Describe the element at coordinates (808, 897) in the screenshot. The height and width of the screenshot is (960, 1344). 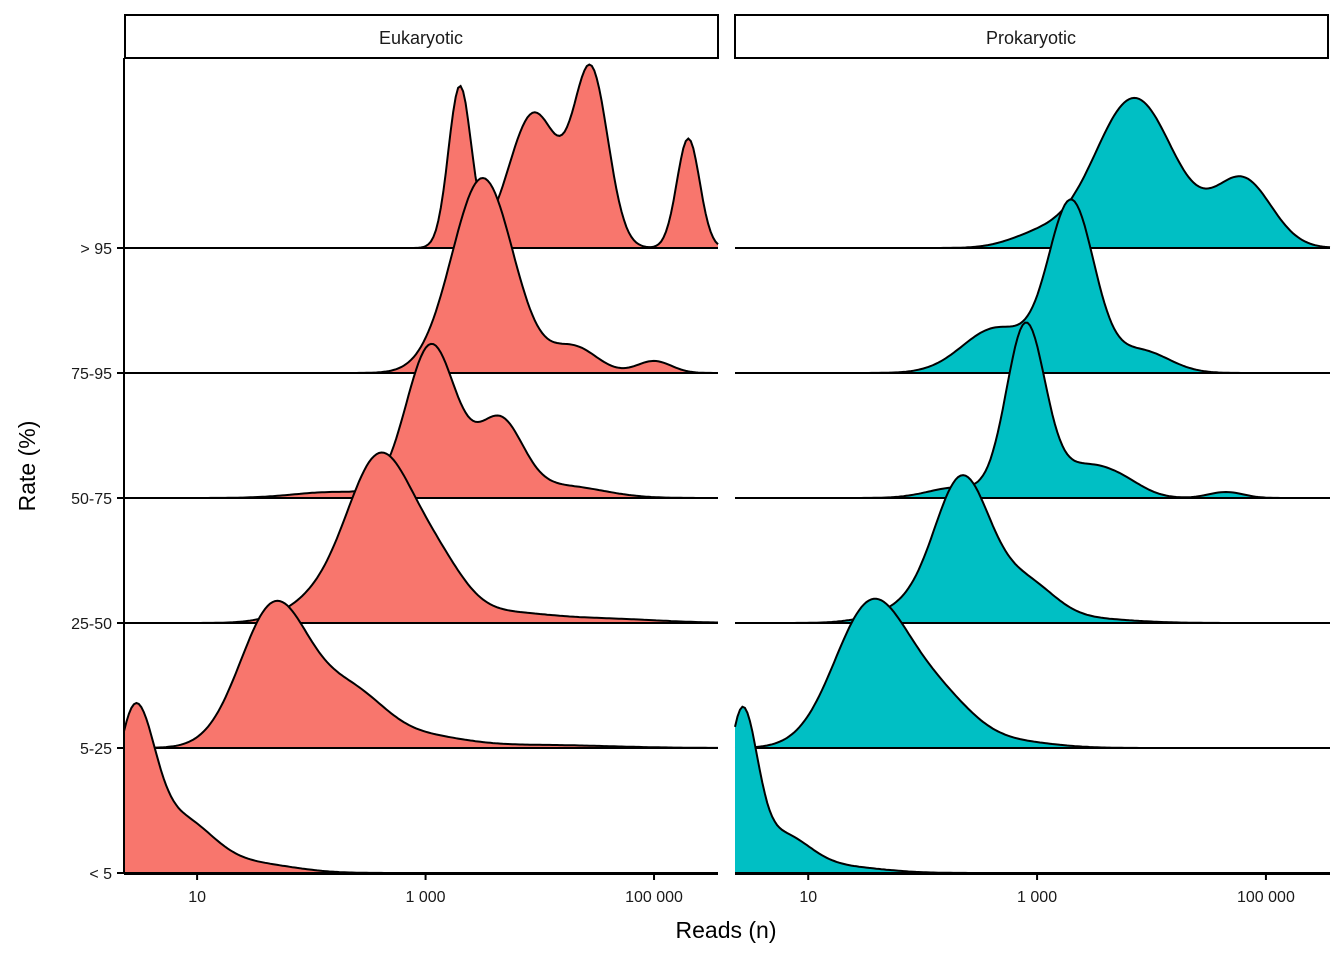
I see `x-tick-label-prokaryotic-0: 10` at that location.